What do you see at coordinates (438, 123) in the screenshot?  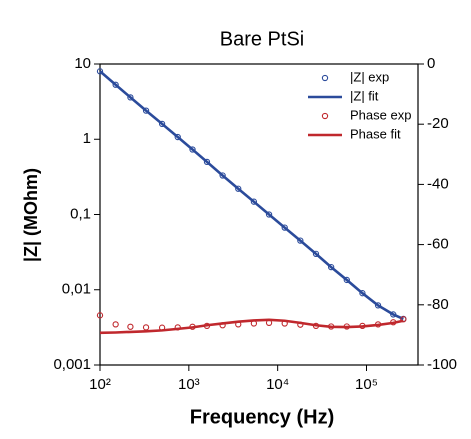 I see `y2-tick-label: -20` at bounding box center [438, 123].